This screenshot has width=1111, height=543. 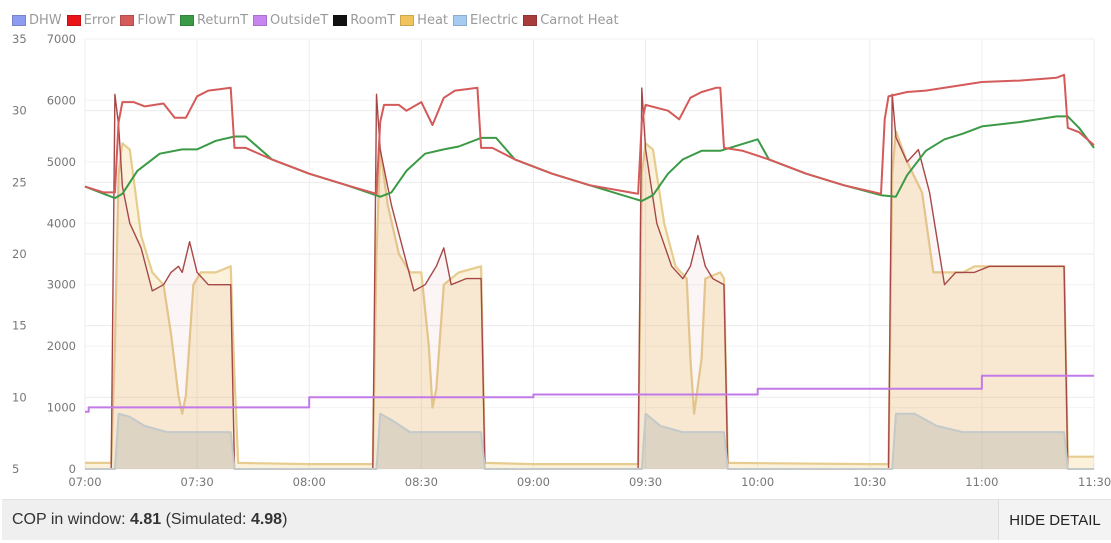 What do you see at coordinates (61, 100) in the screenshot?
I see `right-tick-label: 6000` at bounding box center [61, 100].